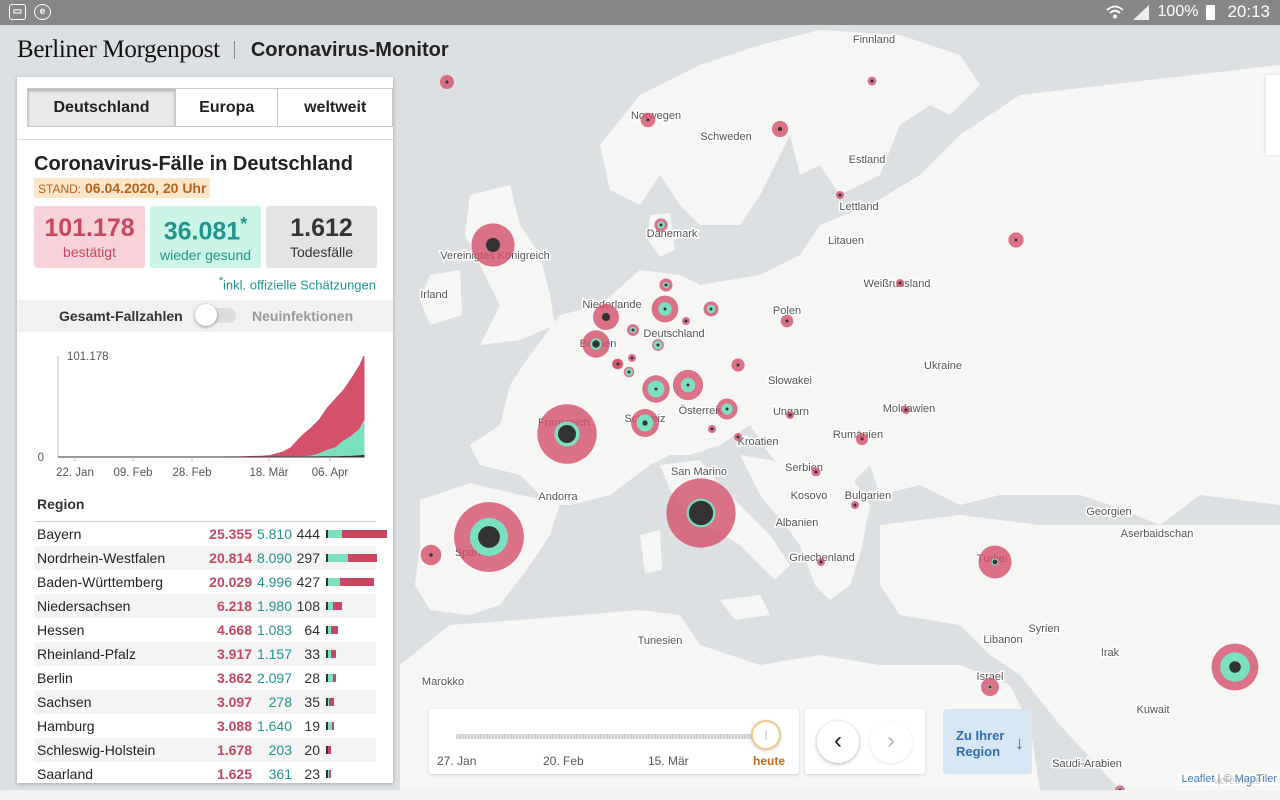  Describe the element at coordinates (205, 702) in the screenshot. I see `region-row: Sachsen 3.097 278 35` at that location.